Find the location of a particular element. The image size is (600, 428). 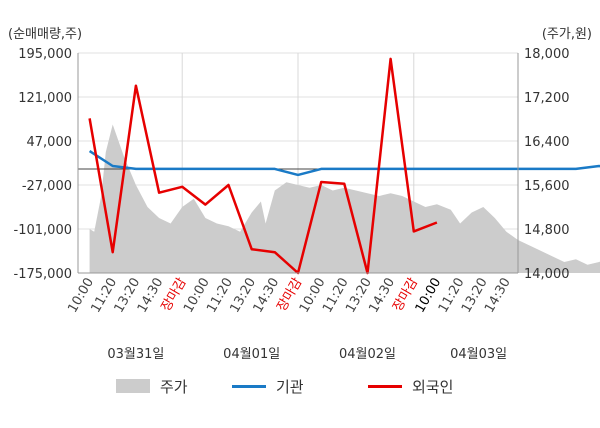

legend-swatch-foreign is located at coordinates (385, 386).